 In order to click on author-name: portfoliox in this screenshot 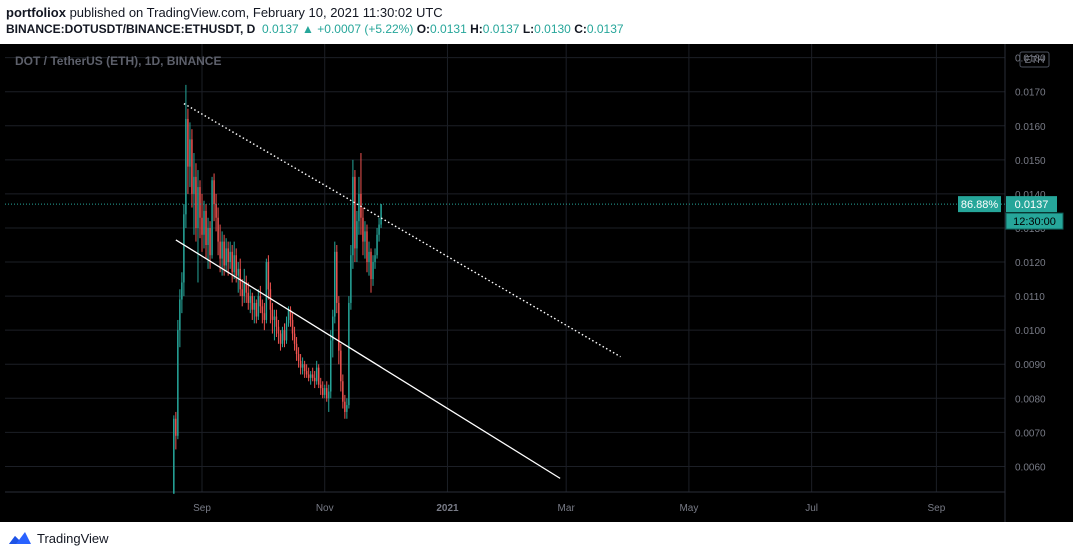, I will do `click(36, 12)`.